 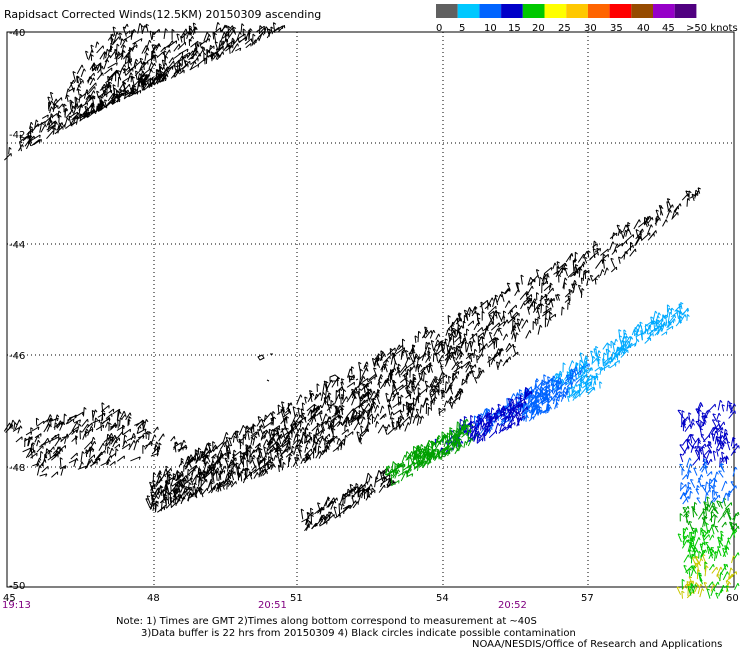 What do you see at coordinates (616, 28) in the screenshot?
I see `legend-label: 35` at bounding box center [616, 28].